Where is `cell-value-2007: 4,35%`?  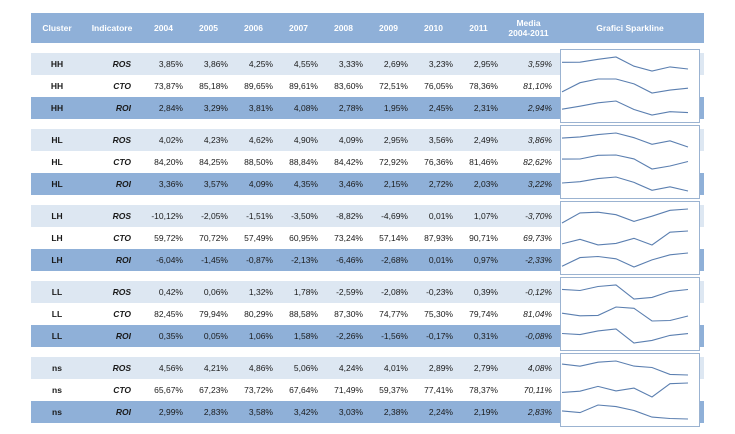 cell-value-2007: 4,35% is located at coordinates (305, 184).